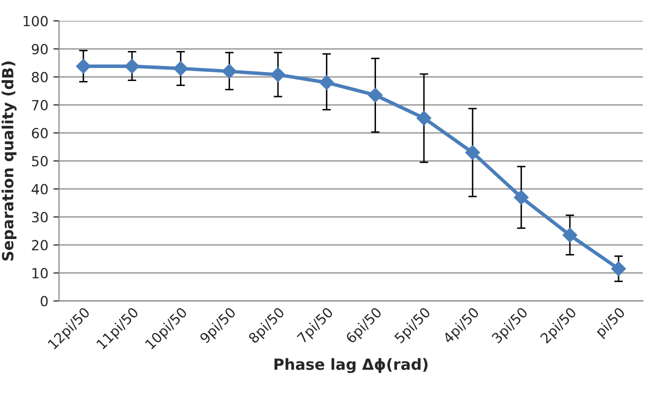 The width and height of the screenshot is (656, 418). I want to click on y-tick-label: 20, so click(40, 245).